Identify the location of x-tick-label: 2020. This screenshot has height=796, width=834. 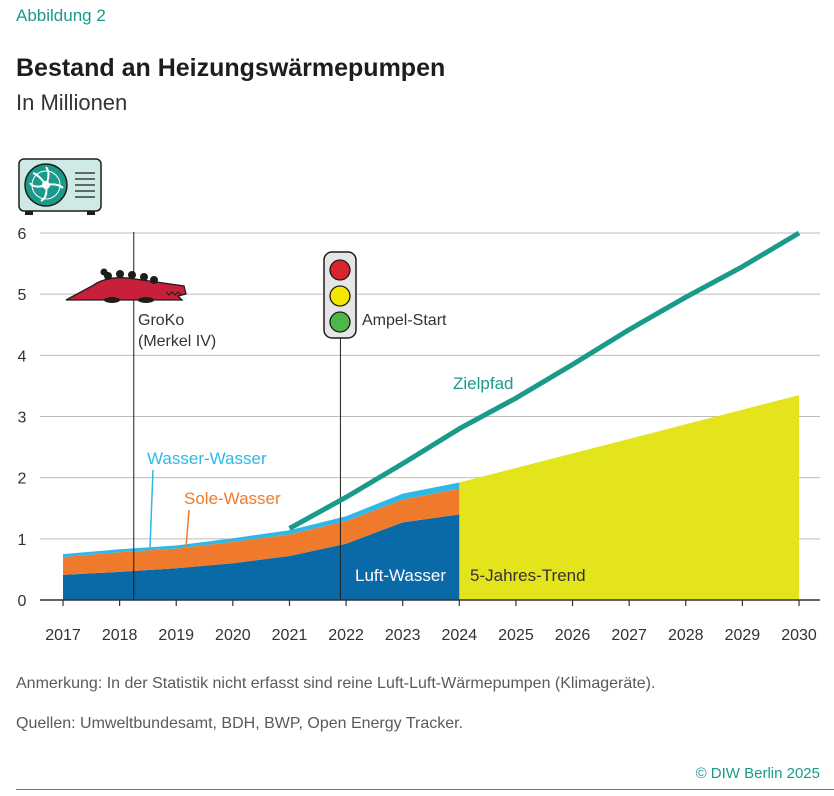
(233, 635).